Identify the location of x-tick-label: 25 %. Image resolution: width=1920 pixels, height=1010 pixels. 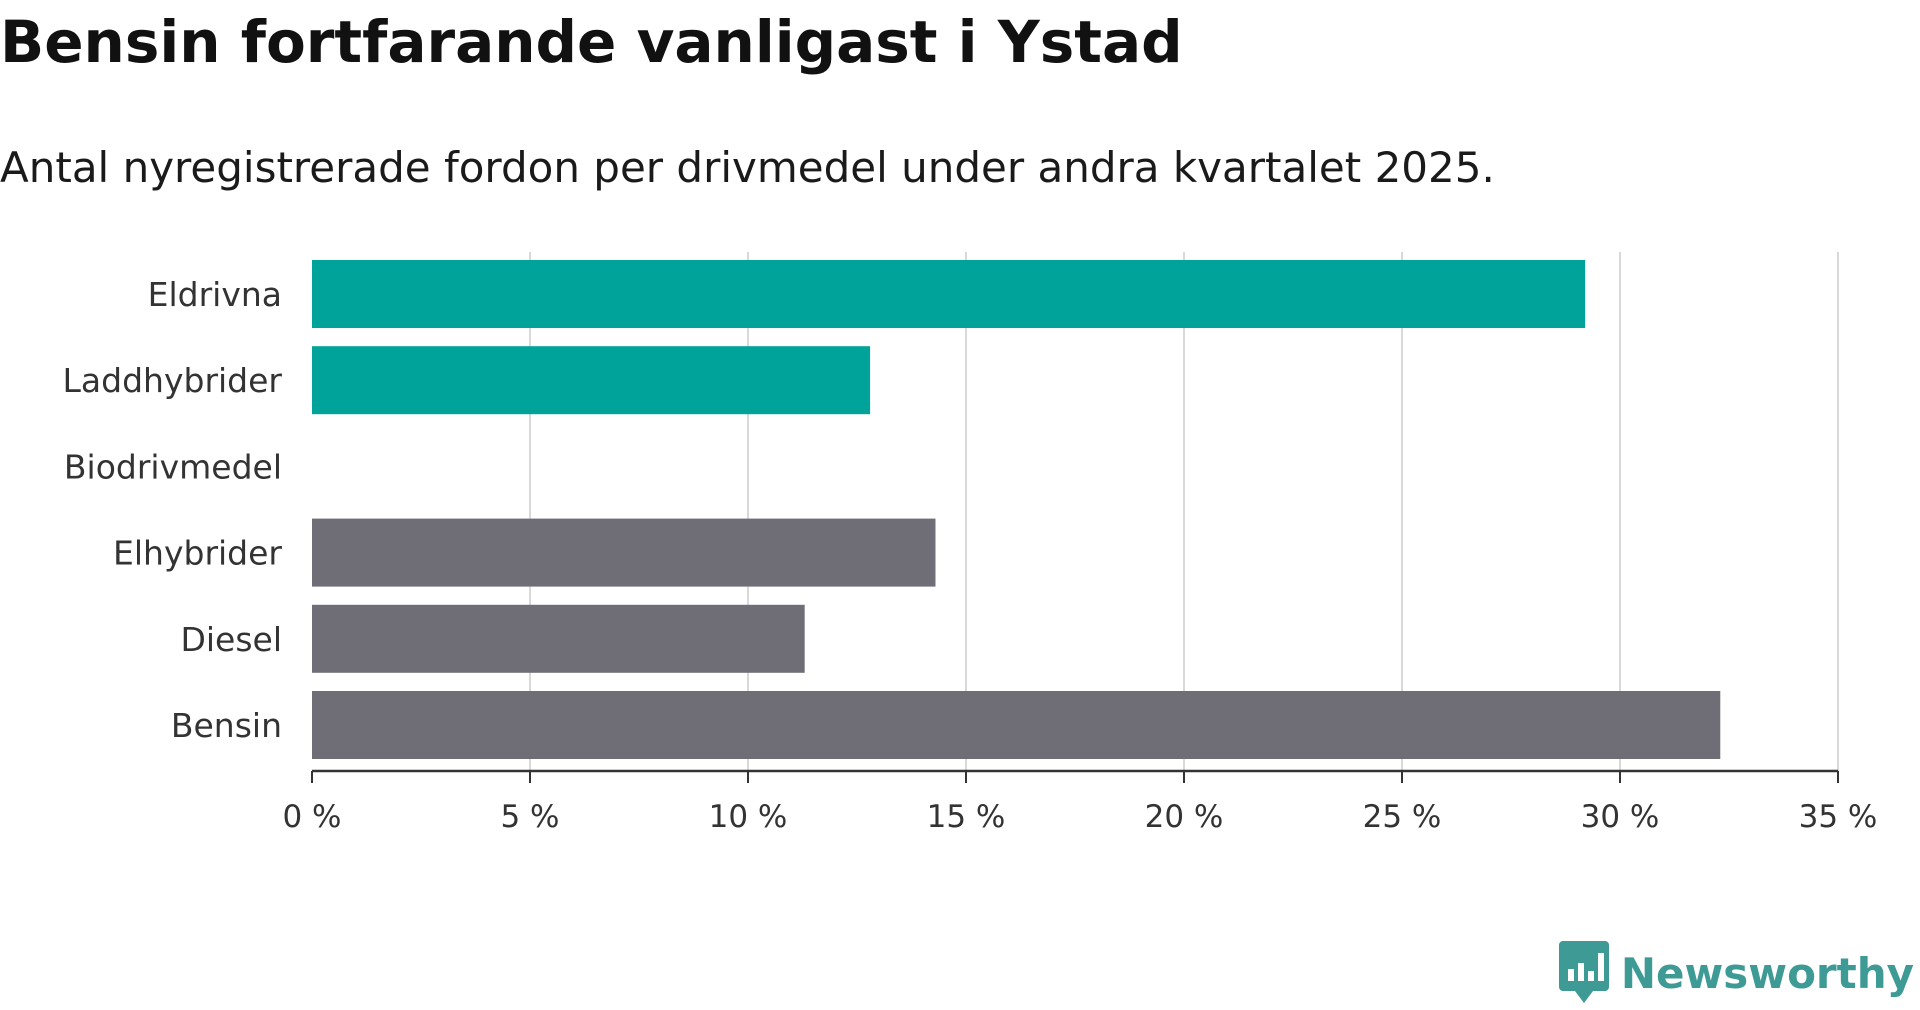
(1402, 817).